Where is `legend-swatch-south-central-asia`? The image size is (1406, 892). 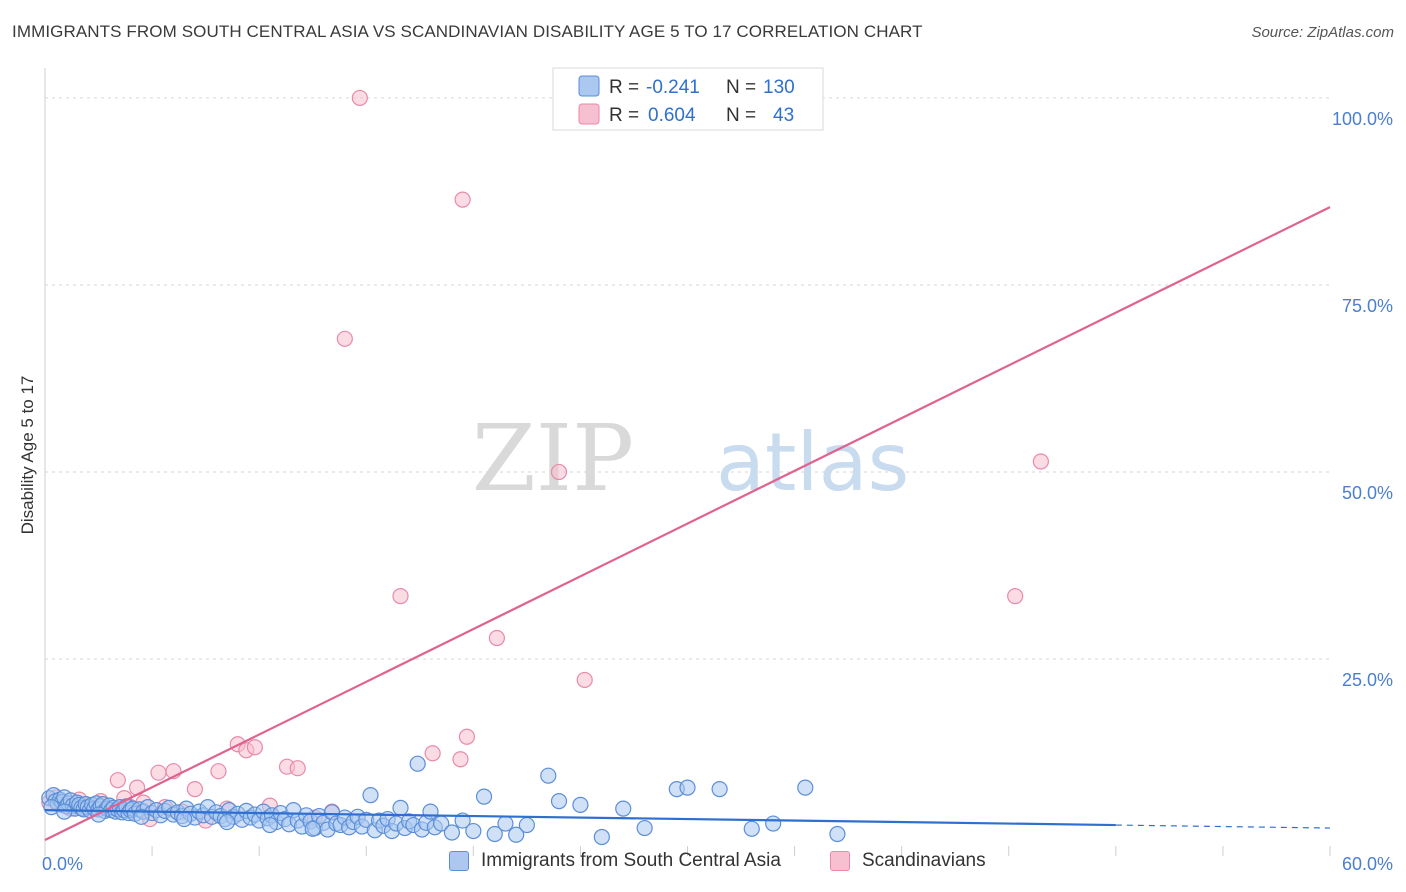
legend-swatch-south-central-asia is located at coordinates (459, 861).